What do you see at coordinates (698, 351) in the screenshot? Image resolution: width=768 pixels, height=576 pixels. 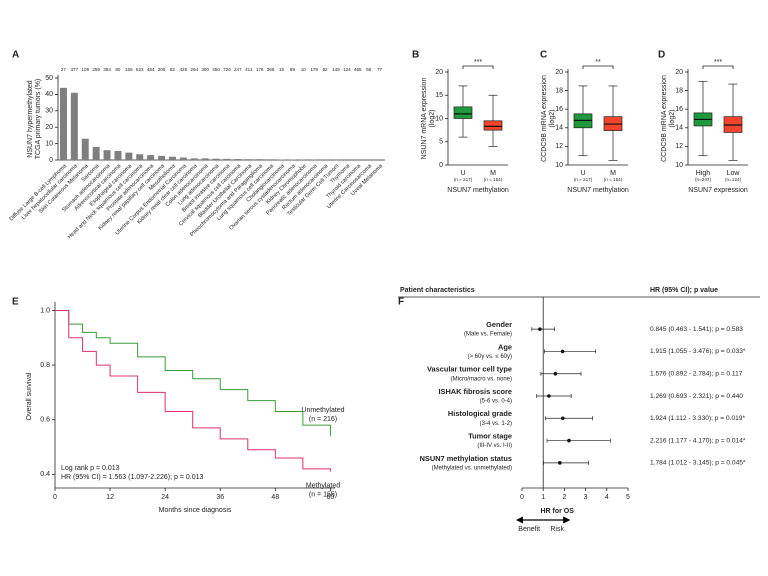 I see `row-result: 1.915 (1.055 - 3.476); p = 0.033*` at bounding box center [698, 351].